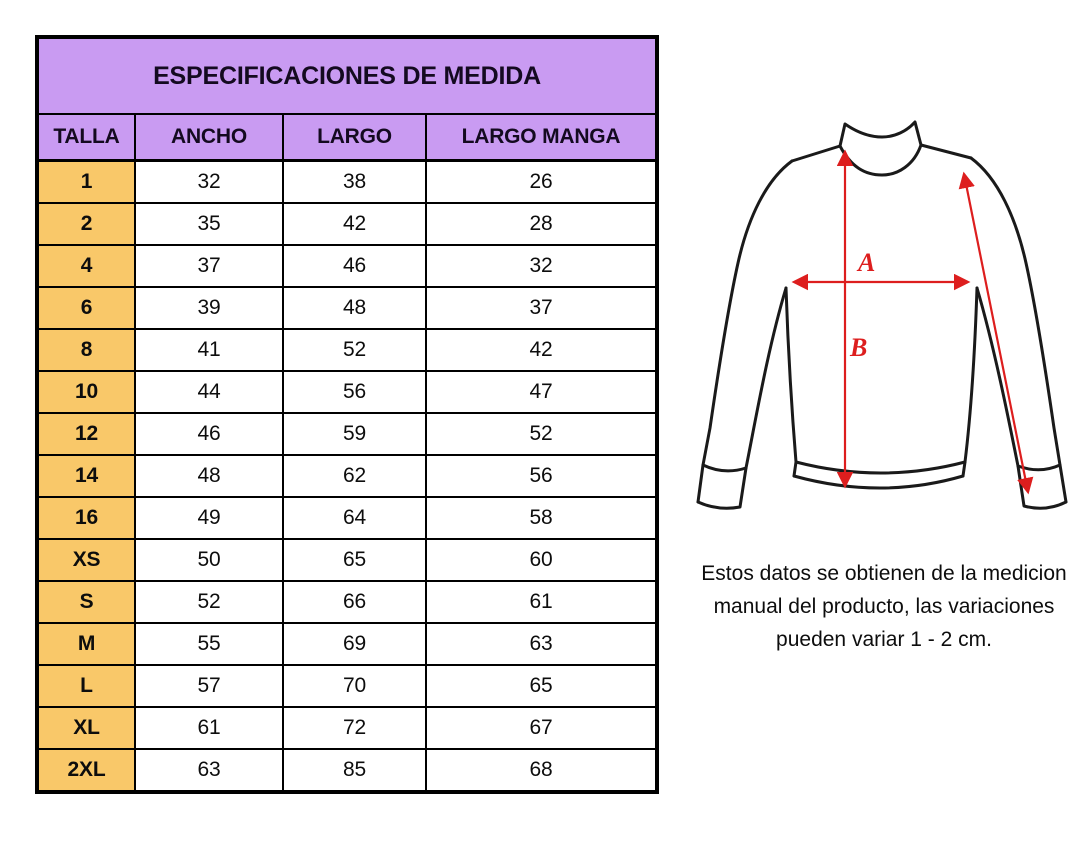 Image resolution: width=1084 pixels, height=850 pixels. Describe the element at coordinates (541, 266) in the screenshot. I see `measure-cell-manga: 32` at that location.